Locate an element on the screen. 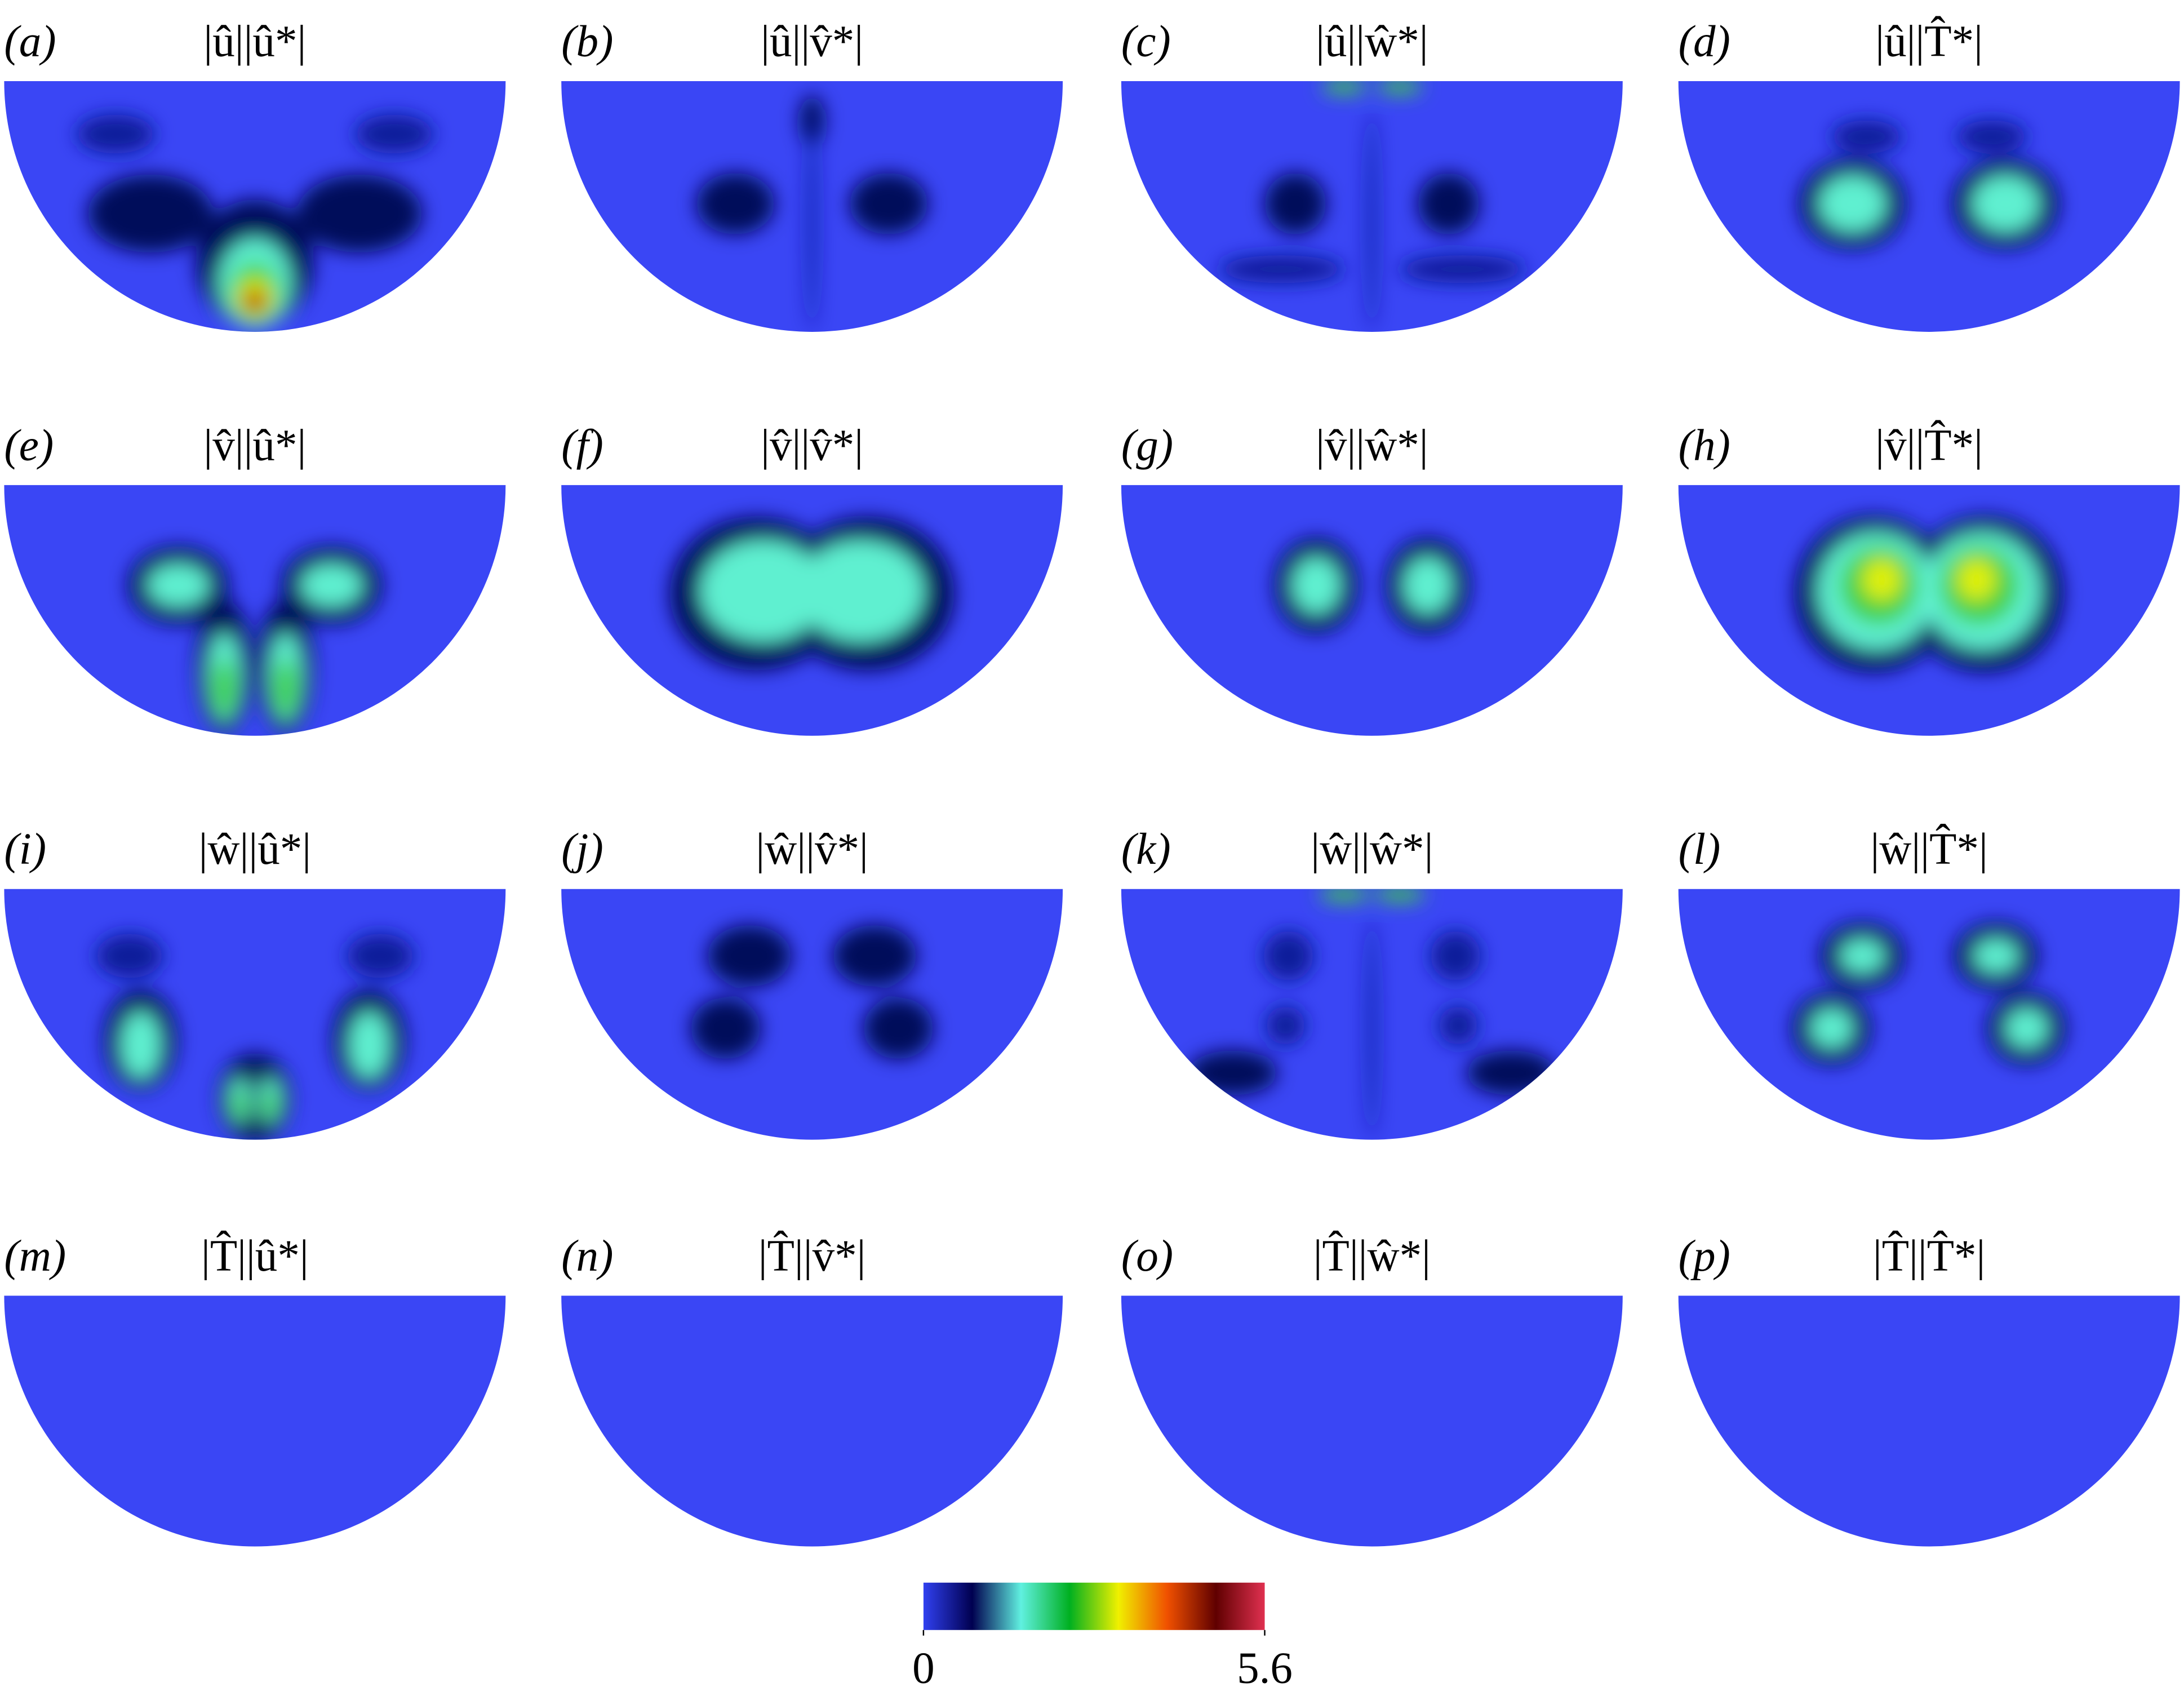 This screenshot has width=2184, height=1700. panel: (b) |û||v̂*| is located at coordinates (812, 174).